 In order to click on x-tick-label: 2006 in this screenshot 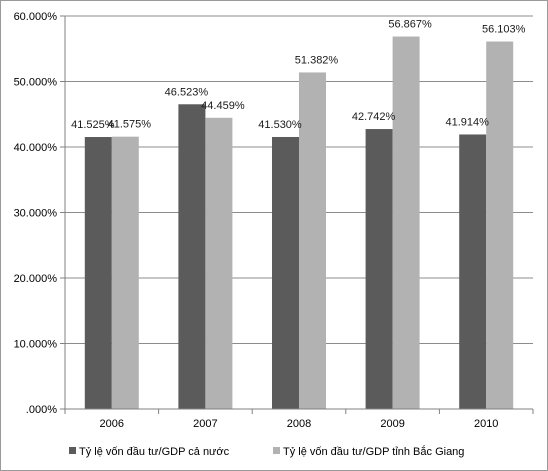, I will do `click(112, 424)`.